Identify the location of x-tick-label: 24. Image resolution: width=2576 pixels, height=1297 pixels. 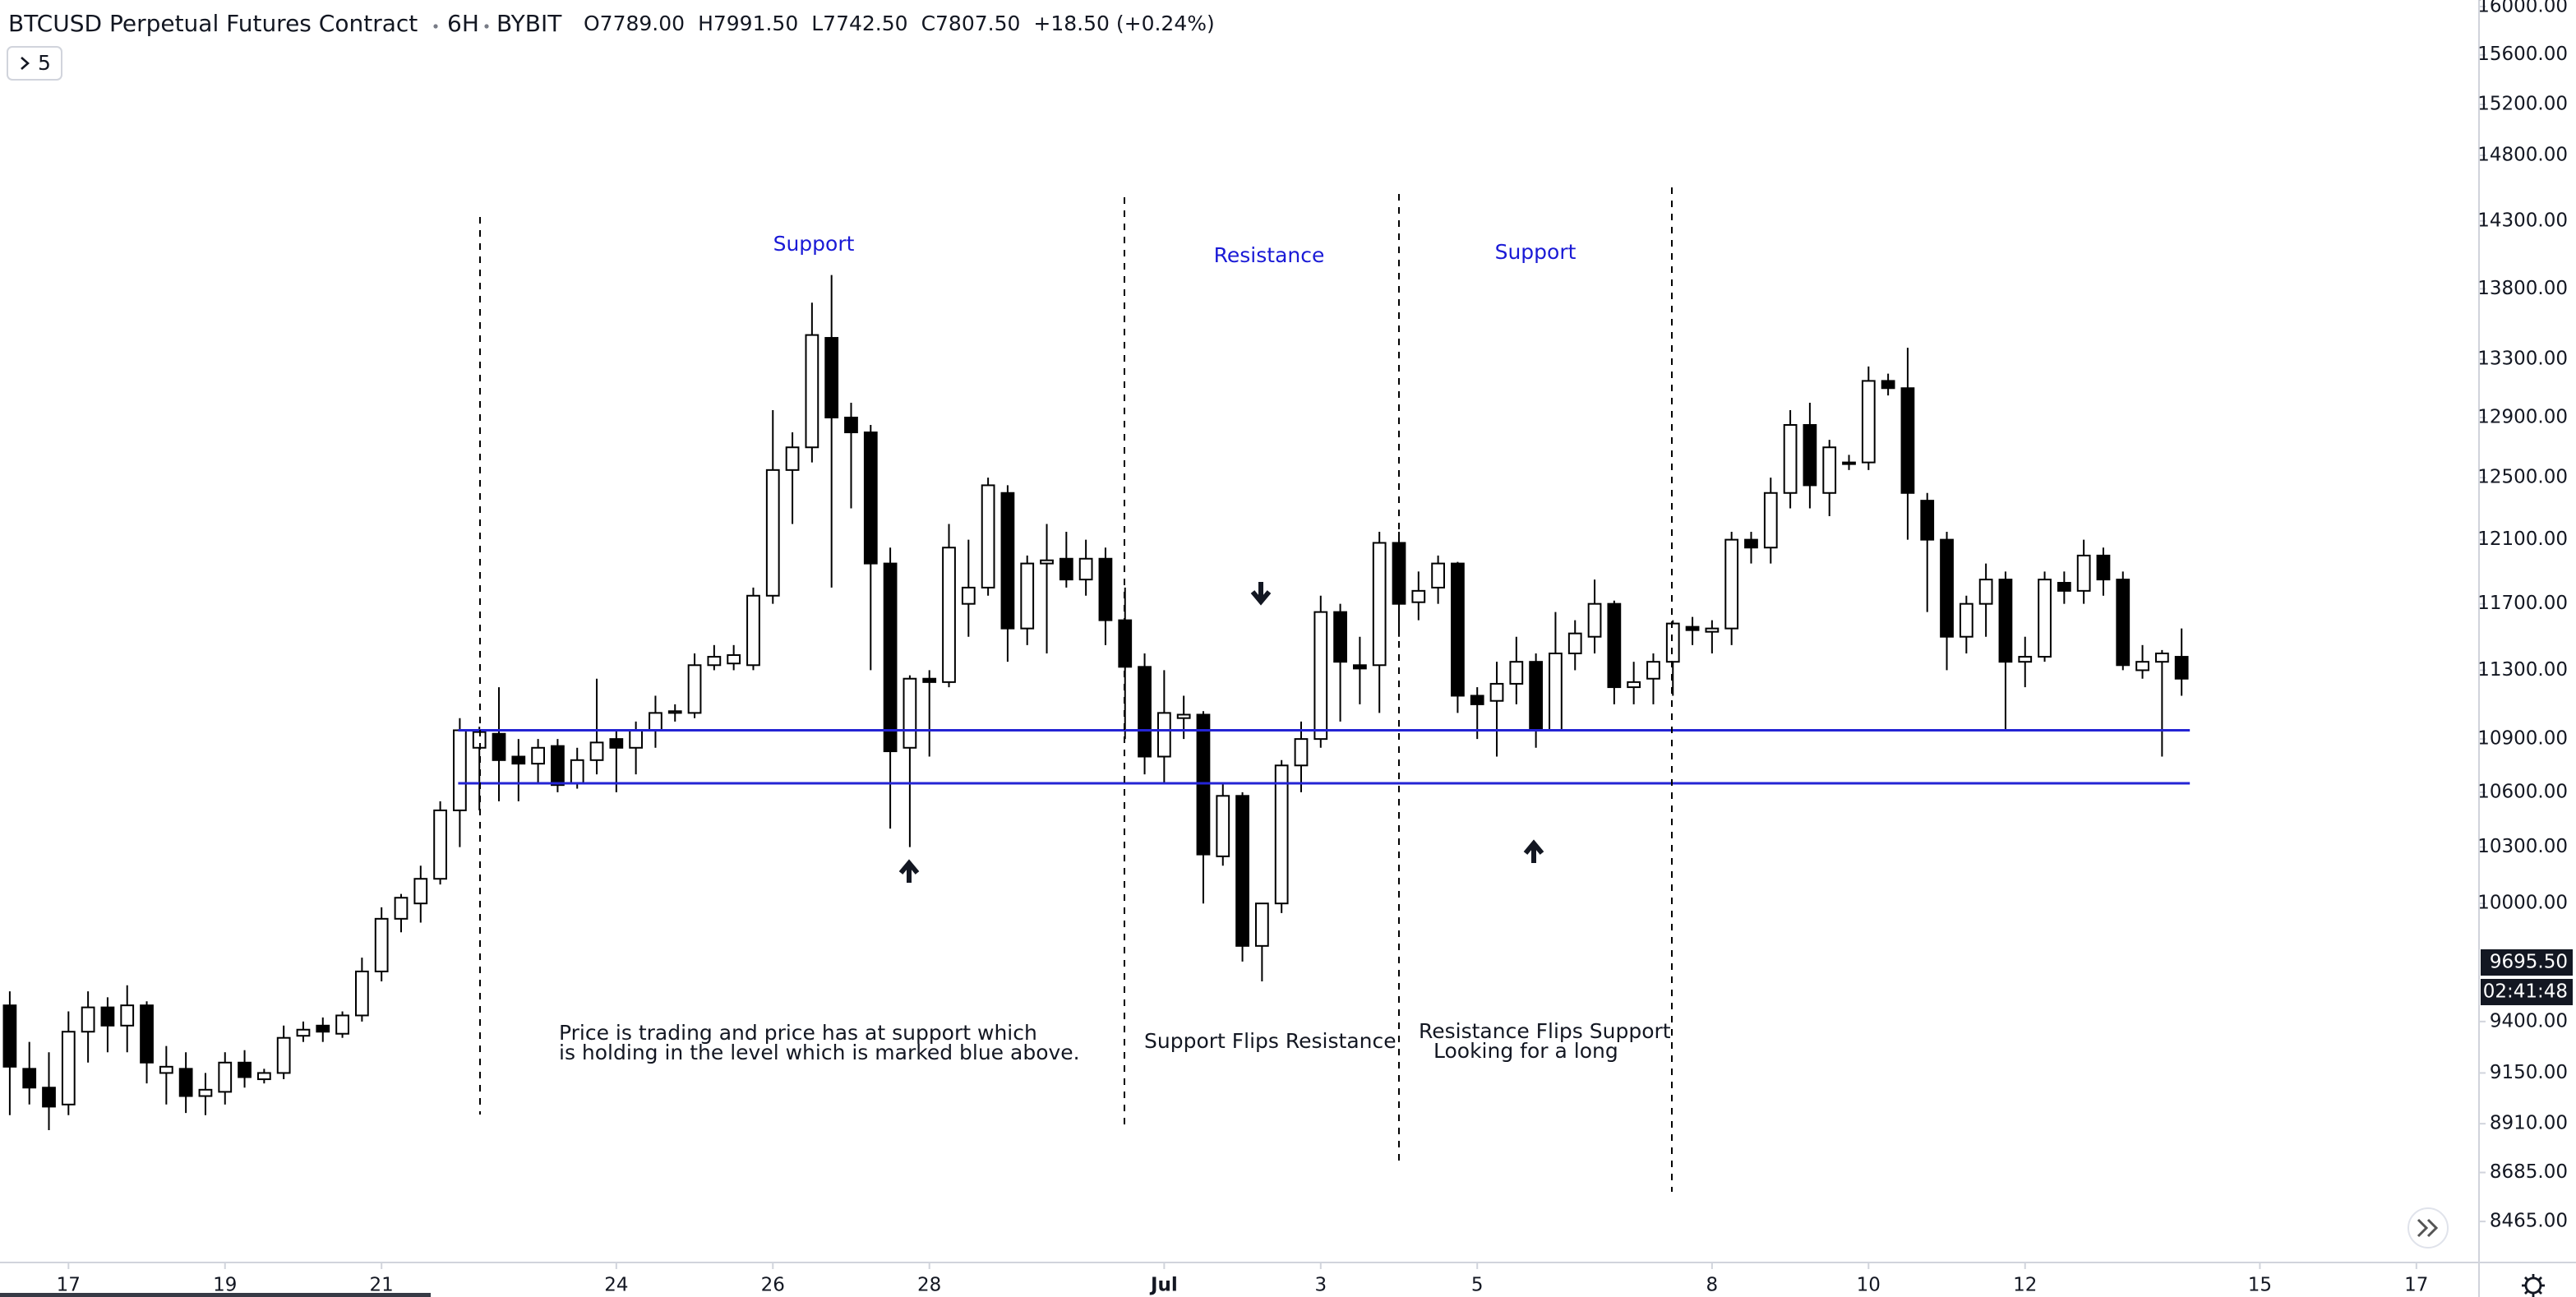
(616, 1286).